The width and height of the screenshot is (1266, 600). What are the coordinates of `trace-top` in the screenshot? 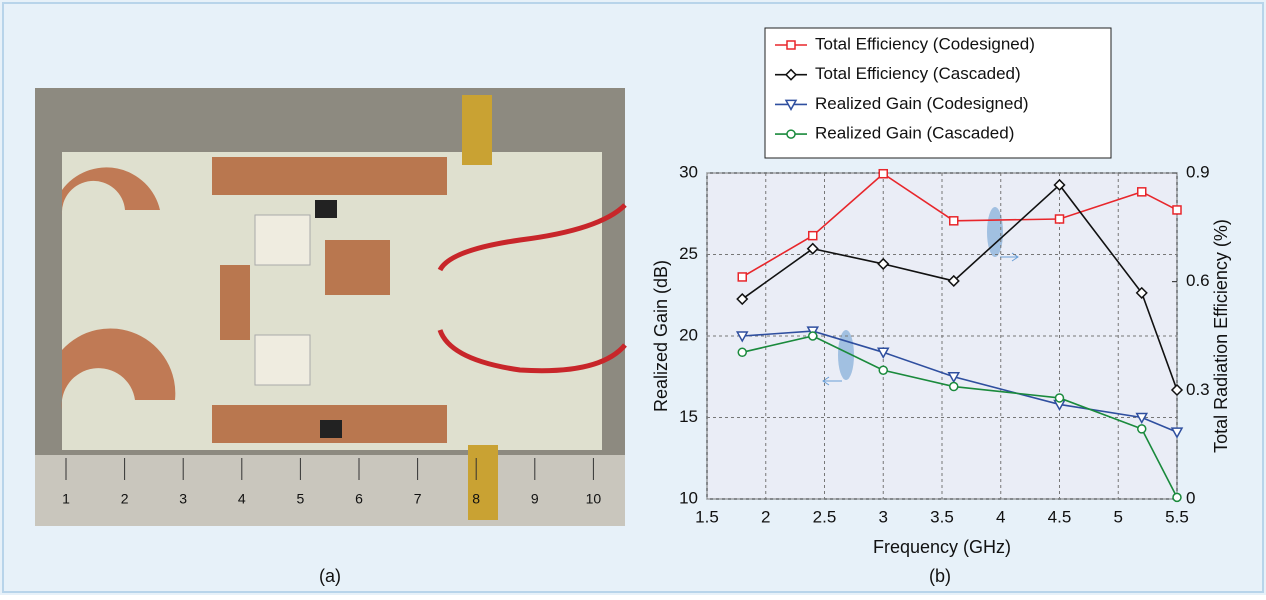 It's located at (329, 176).